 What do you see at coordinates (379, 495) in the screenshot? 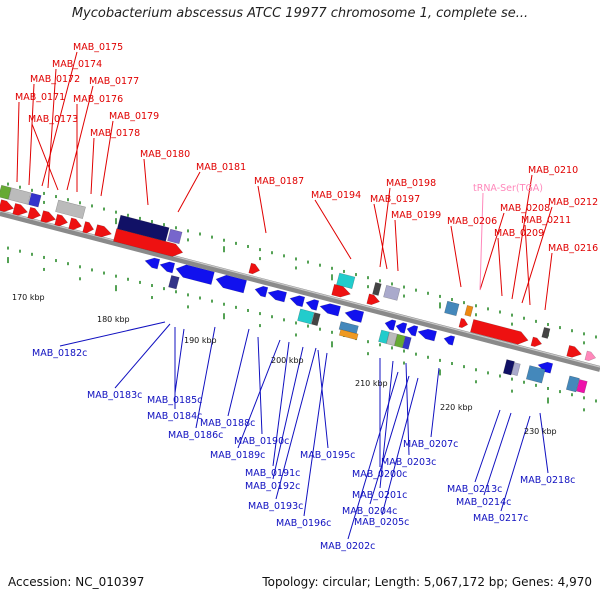
I see `reverse-gene-label: MAB_0201c` at bounding box center [379, 495].